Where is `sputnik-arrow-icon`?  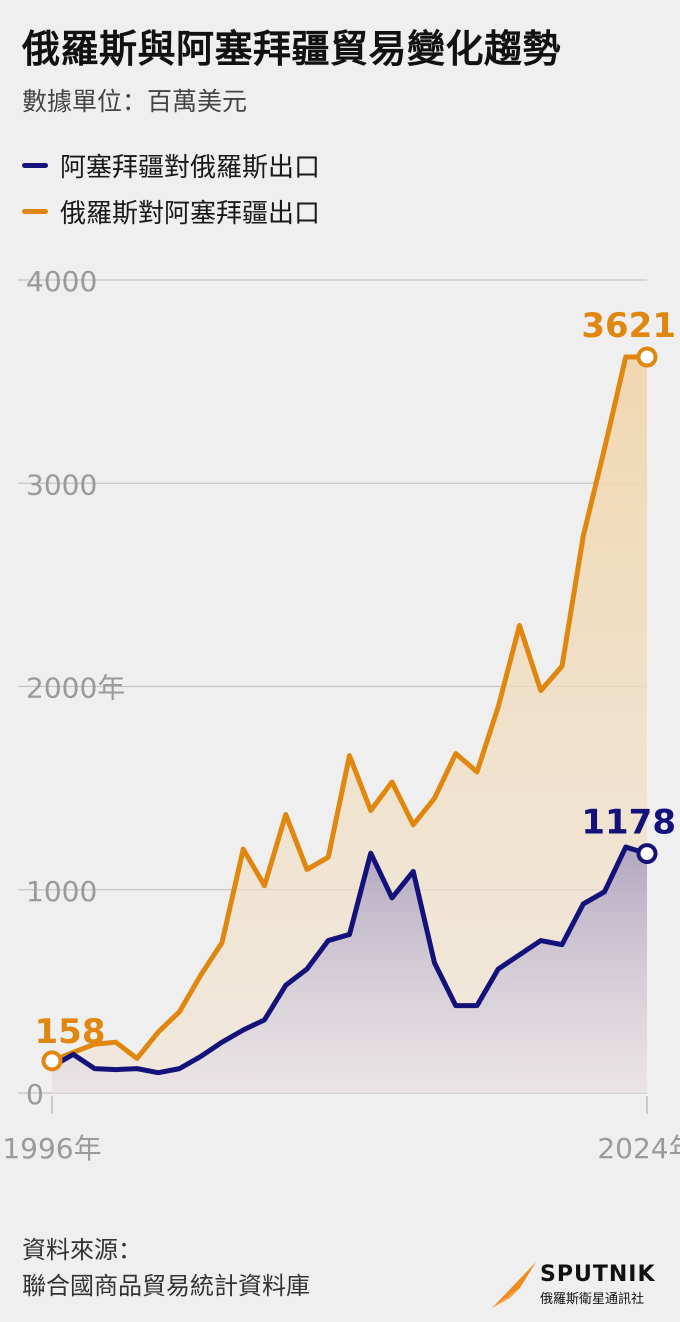 sputnik-arrow-icon is located at coordinates (514, 1285).